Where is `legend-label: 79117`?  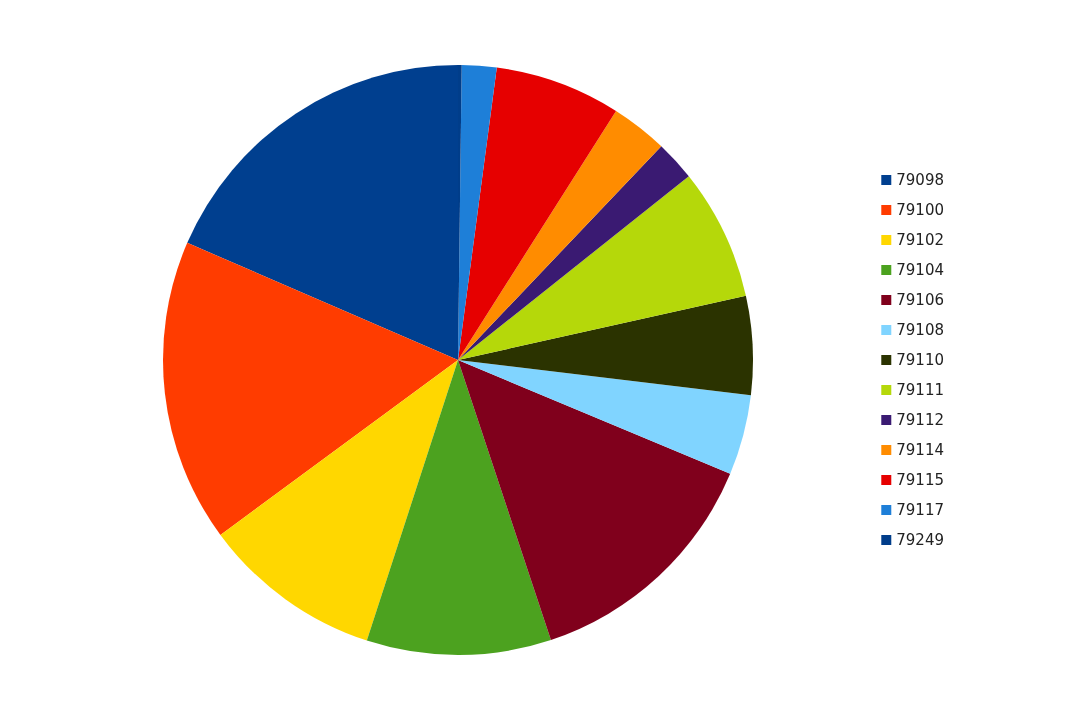
legend-label: 79117 is located at coordinates (920, 510).